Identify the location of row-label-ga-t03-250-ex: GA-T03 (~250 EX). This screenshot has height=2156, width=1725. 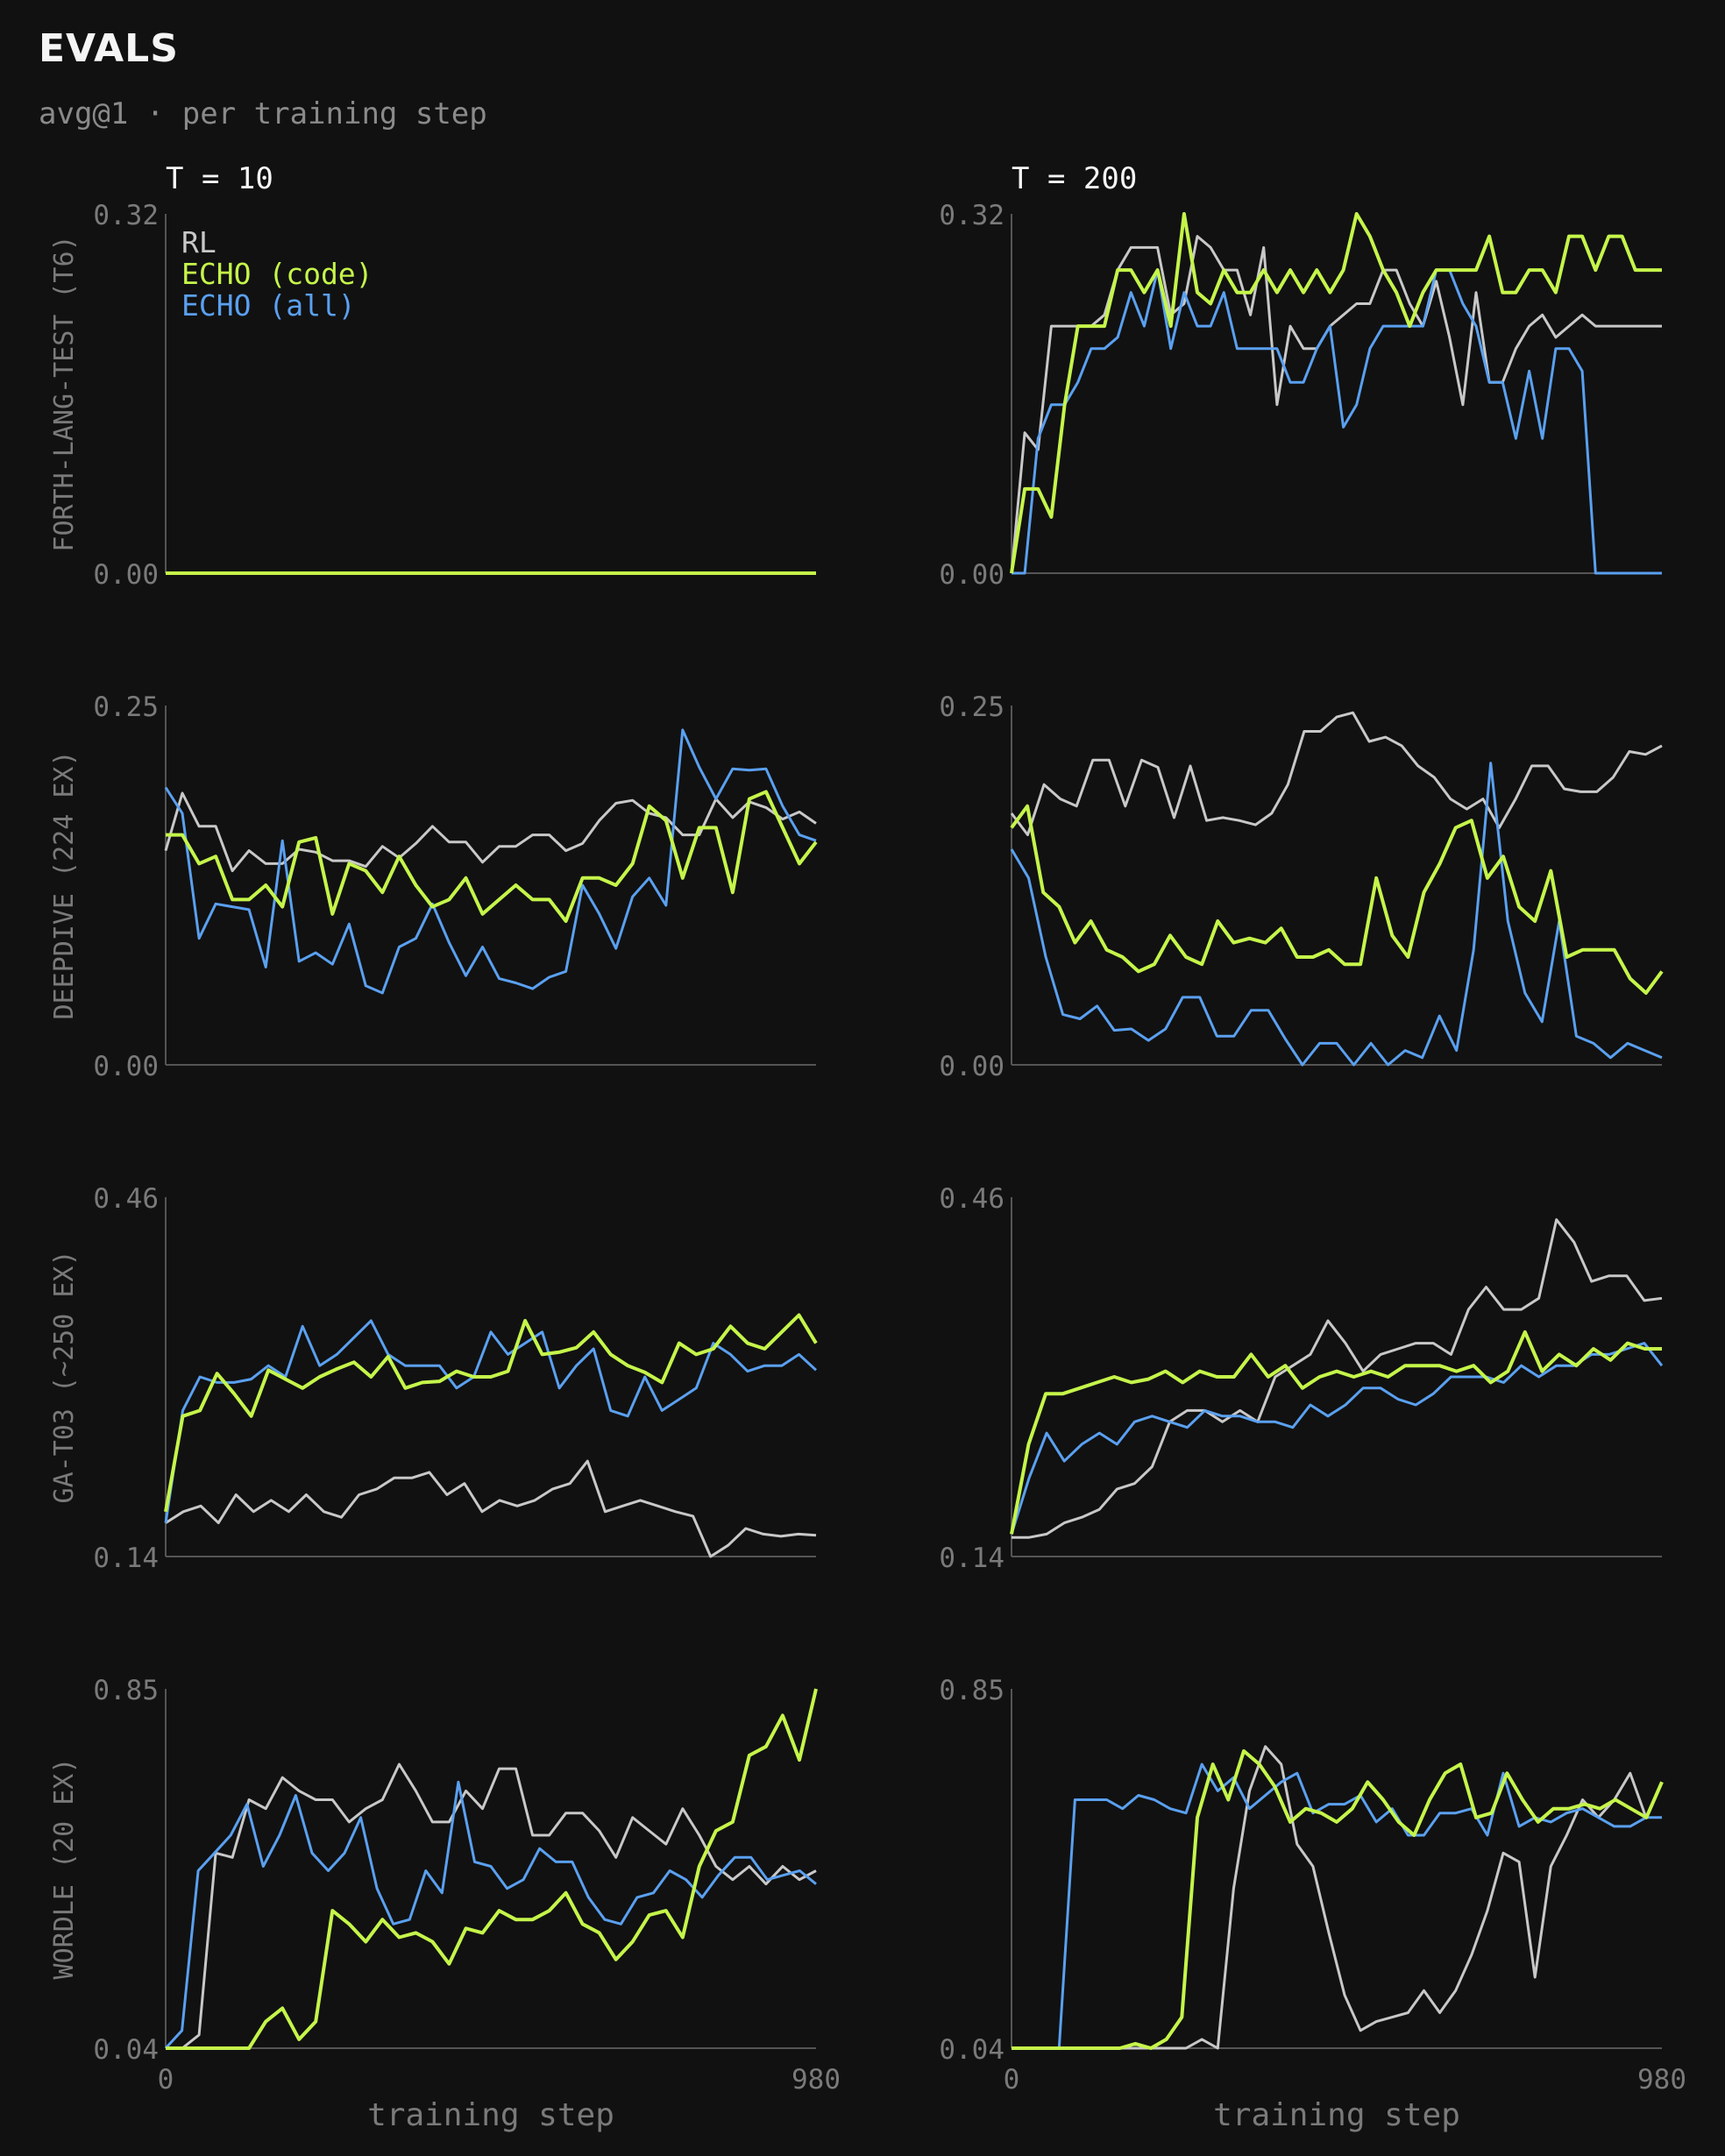
(64, 1378).